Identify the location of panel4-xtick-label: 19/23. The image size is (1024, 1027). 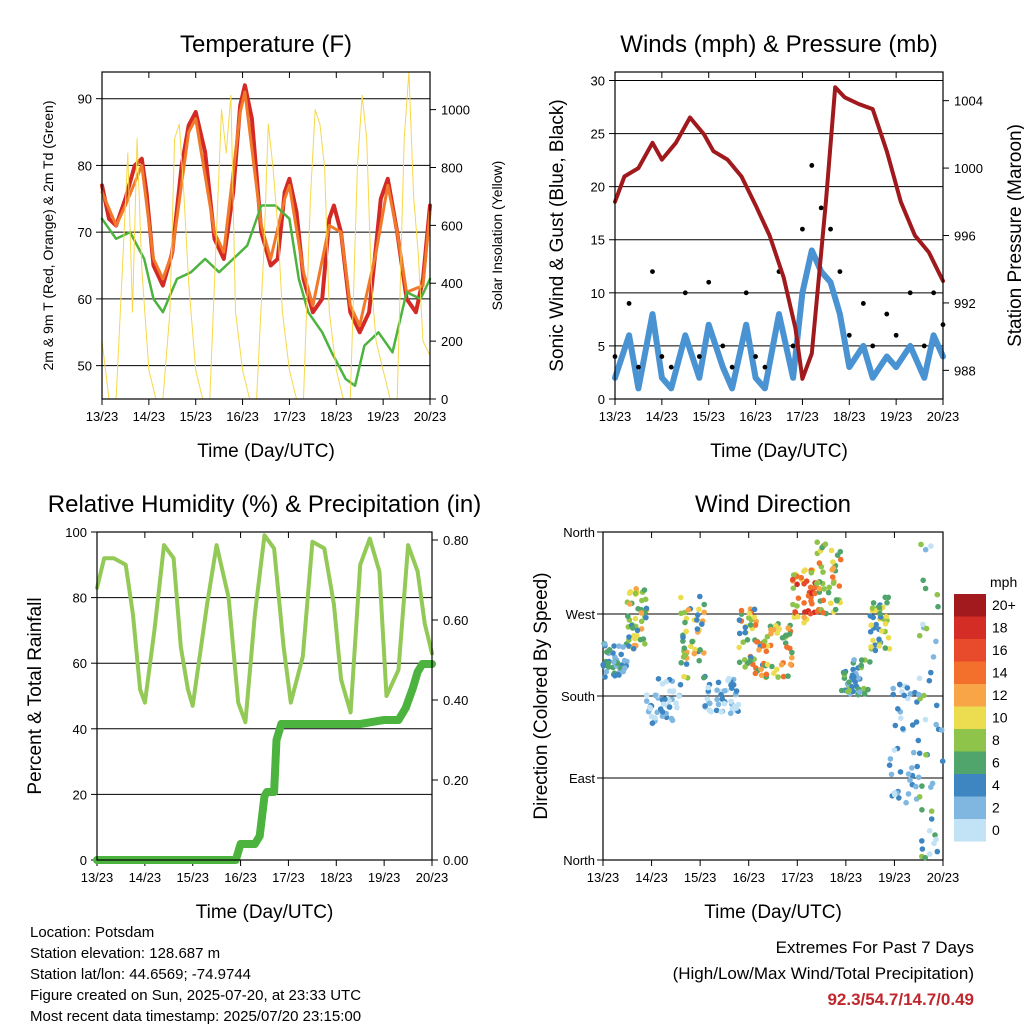
(894, 877).